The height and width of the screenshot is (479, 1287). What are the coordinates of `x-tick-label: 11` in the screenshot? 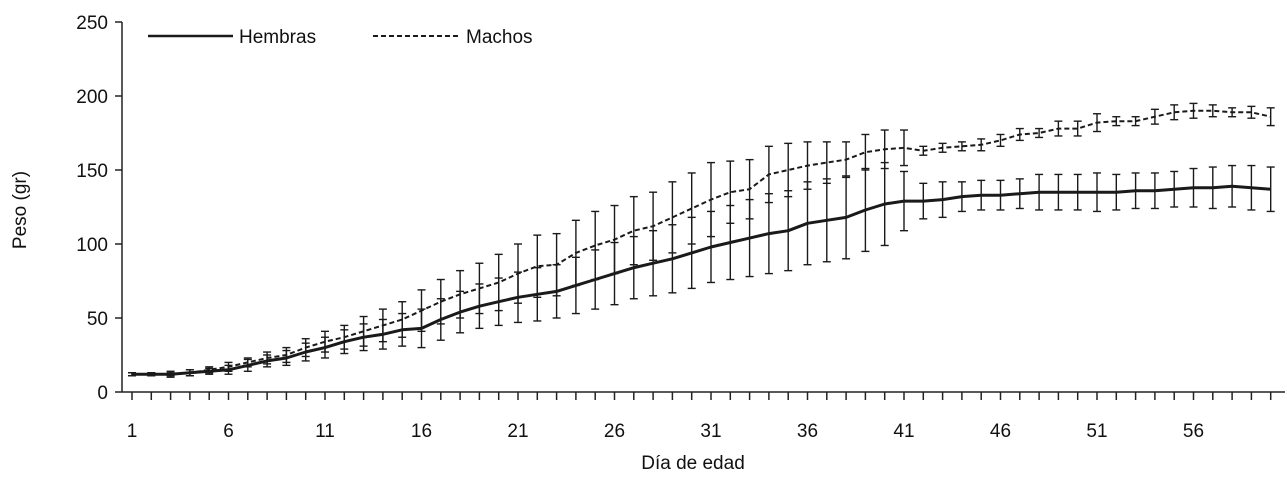 It's located at (325, 431).